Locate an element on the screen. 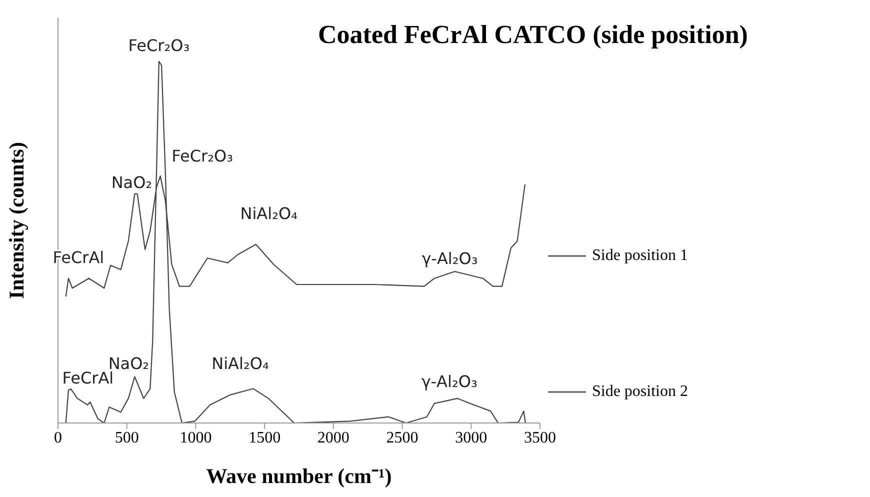 This screenshot has height=497, width=870. y-axis-title: Intensity (counts) is located at coordinates (16, 220).